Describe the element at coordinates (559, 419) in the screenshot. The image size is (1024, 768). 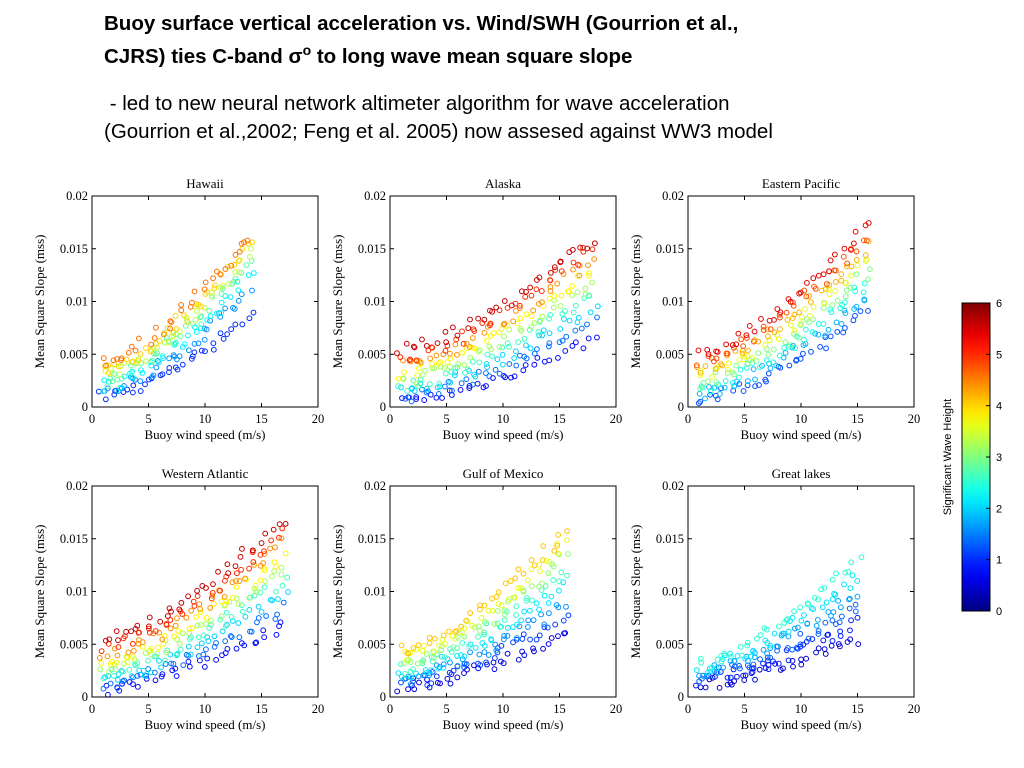
I see `x-tick-label: 15` at that location.